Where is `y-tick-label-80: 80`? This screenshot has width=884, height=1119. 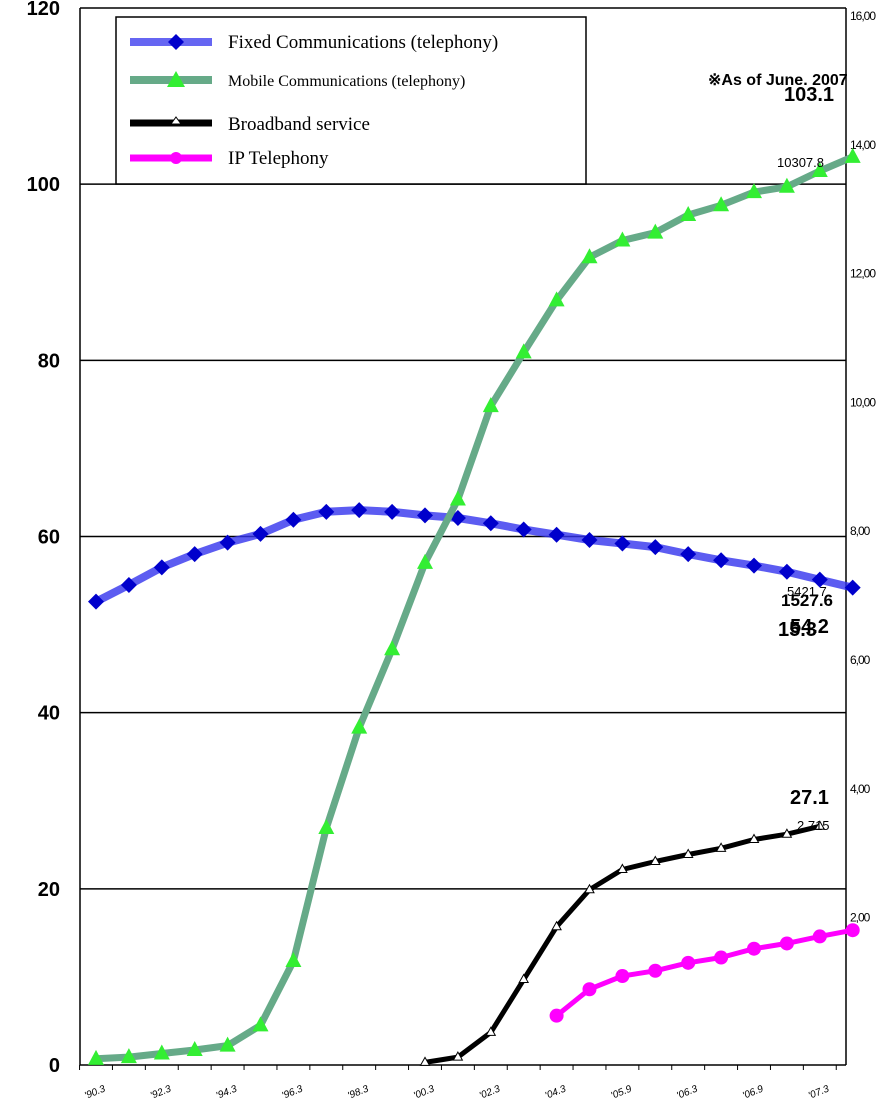 y-tick-label-80: 80 is located at coordinates (49, 361).